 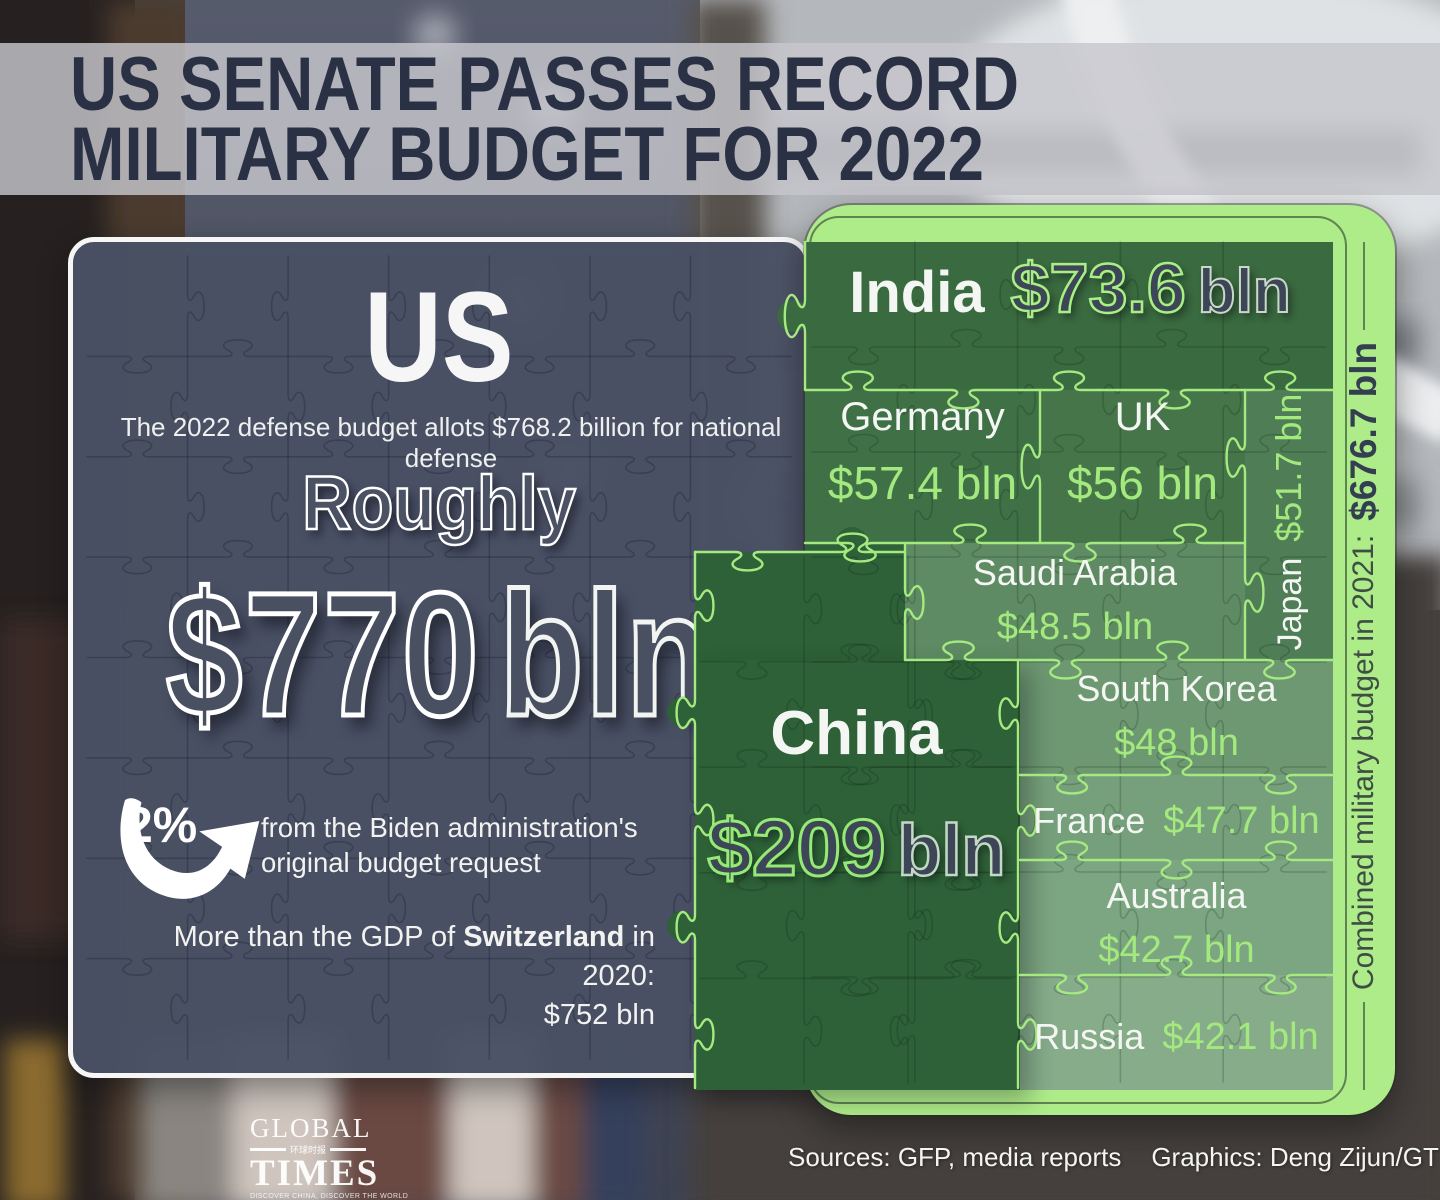 I want to click on china-unit: bln, so click(x=951, y=851).